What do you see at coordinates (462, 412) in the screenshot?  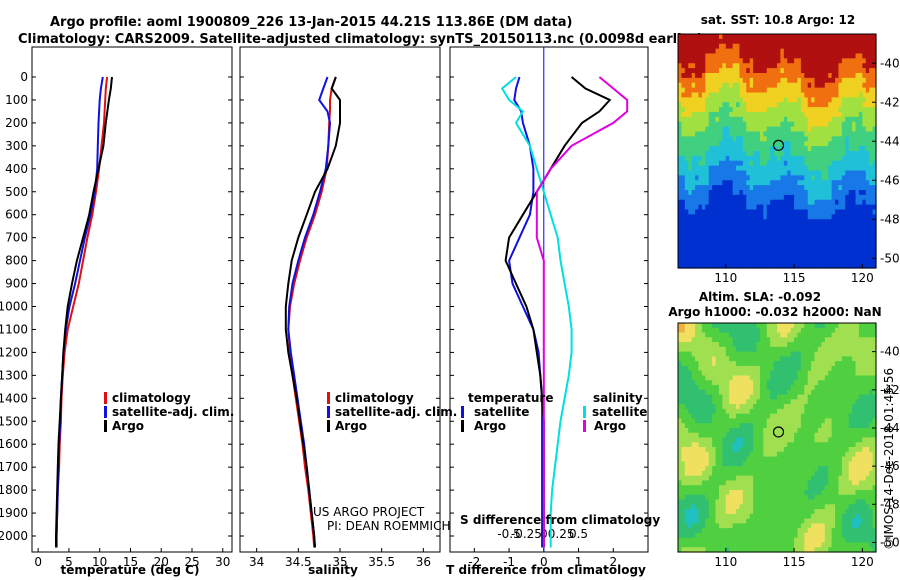 I see `legend-swatch-t-satellite` at bounding box center [462, 412].